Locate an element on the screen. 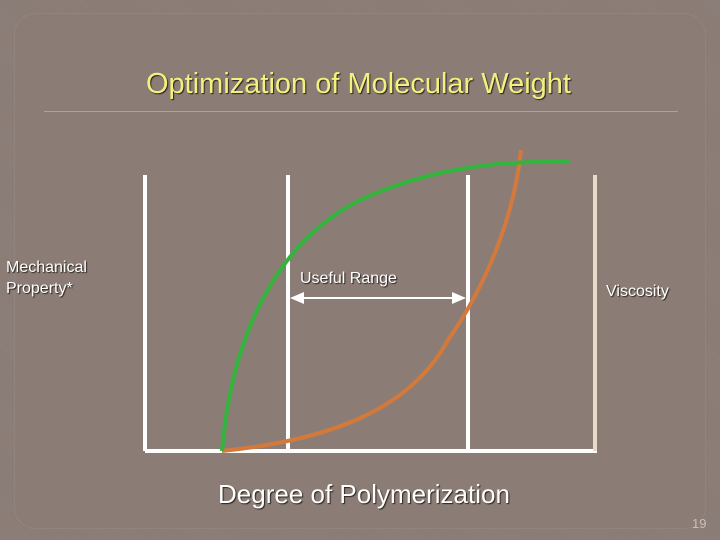 This screenshot has height=540, width=720. useful-range-arrow is located at coordinates (378, 298).